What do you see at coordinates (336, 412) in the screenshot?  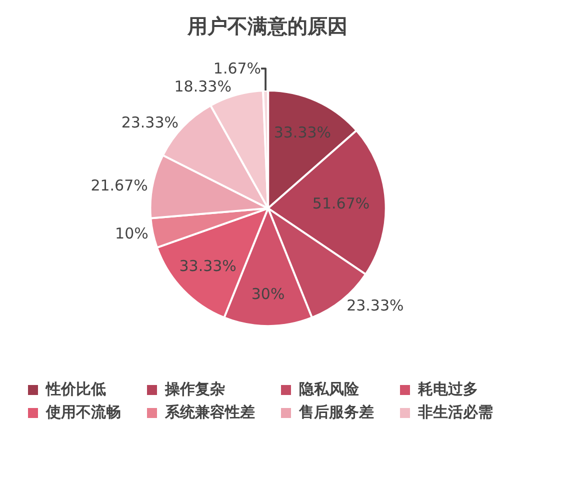 I see `legend-label: 售后服务差` at bounding box center [336, 412].